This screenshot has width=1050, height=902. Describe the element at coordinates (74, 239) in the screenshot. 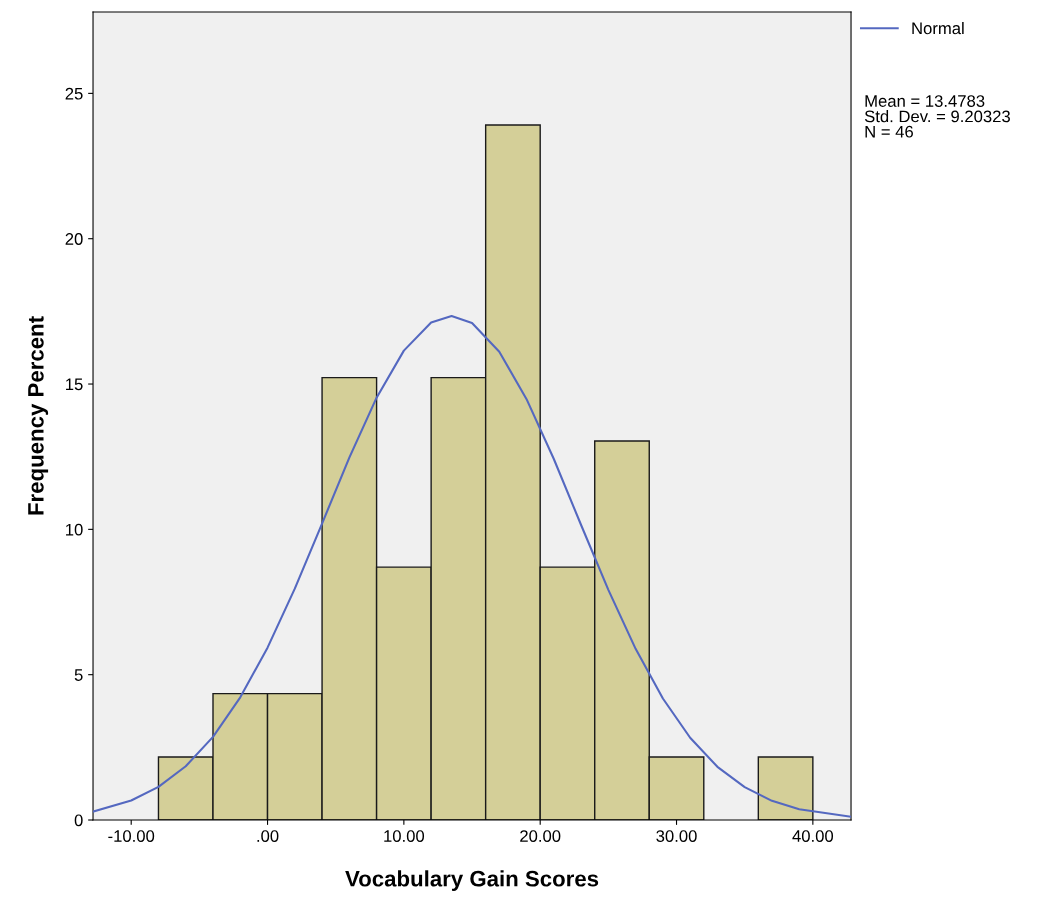

I see `y-tick-label: 20` at that location.